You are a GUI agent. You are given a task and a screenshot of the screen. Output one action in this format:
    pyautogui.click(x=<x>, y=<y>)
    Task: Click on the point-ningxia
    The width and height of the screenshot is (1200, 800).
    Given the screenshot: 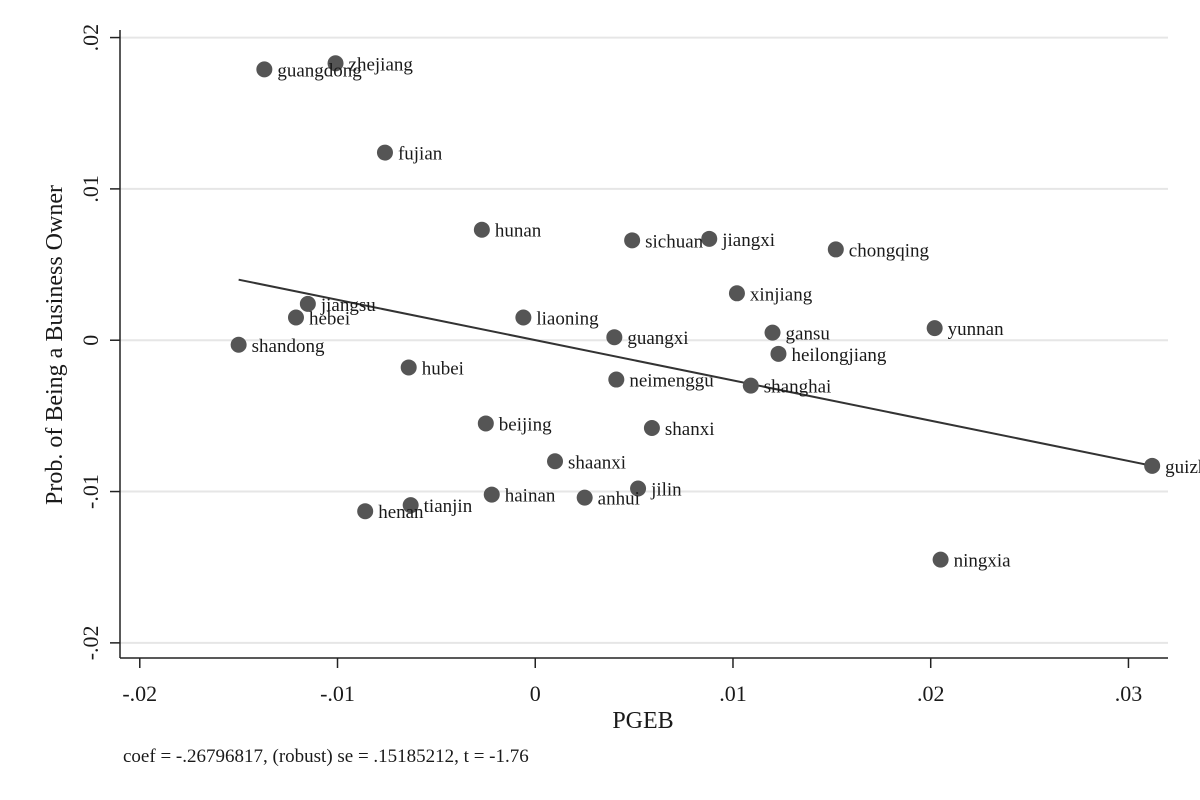 What is the action you would take?
    pyautogui.click(x=940, y=559)
    